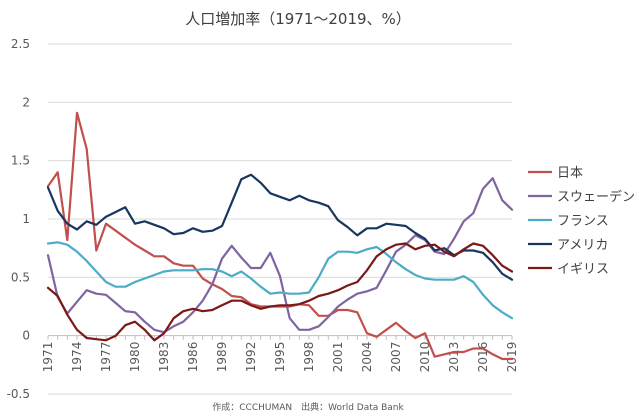 This screenshot has height=418, width=639. What do you see at coordinates (106, 357) in the screenshot?
I see `x-tick-label: 1977` at bounding box center [106, 357].